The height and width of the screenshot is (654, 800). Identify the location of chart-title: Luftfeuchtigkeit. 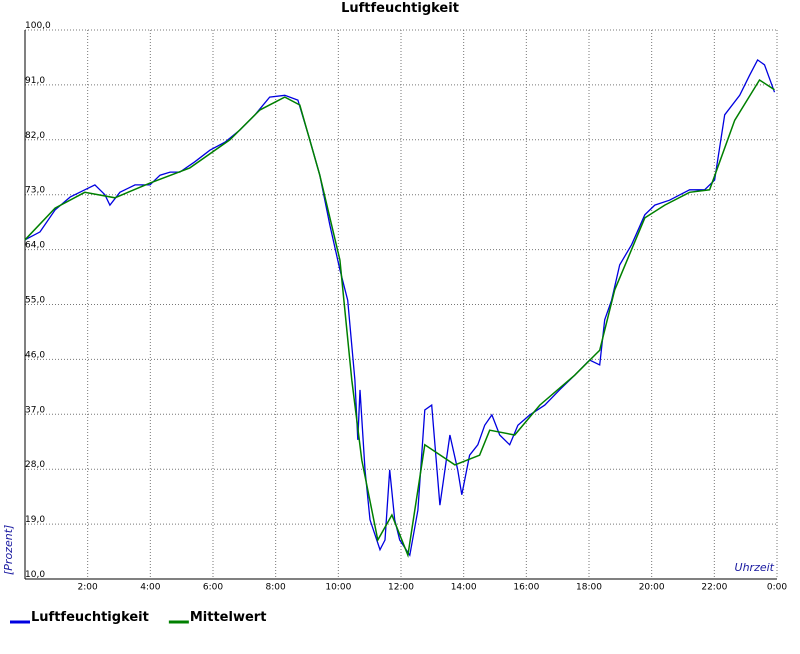
(400, 8).